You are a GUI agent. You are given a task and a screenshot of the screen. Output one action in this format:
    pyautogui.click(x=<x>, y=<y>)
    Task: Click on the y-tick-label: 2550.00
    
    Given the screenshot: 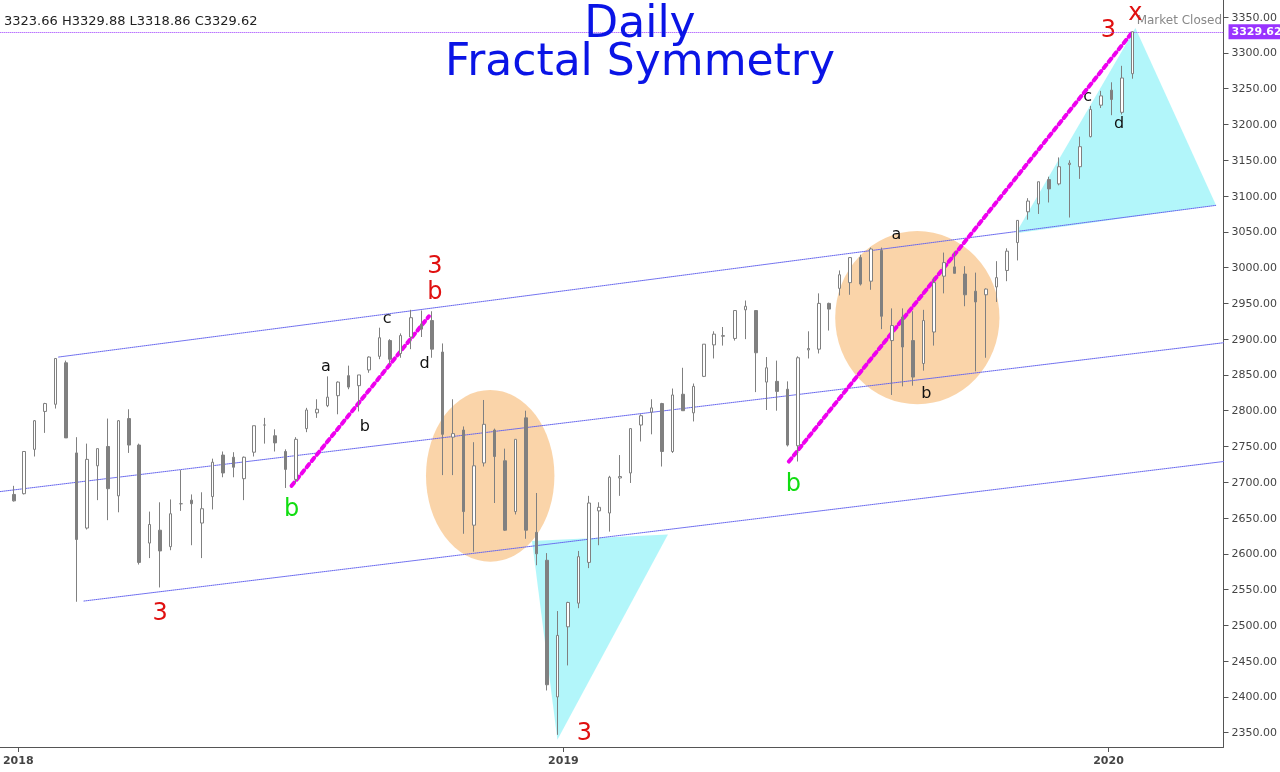 What is the action you would take?
    pyautogui.click(x=1254, y=590)
    